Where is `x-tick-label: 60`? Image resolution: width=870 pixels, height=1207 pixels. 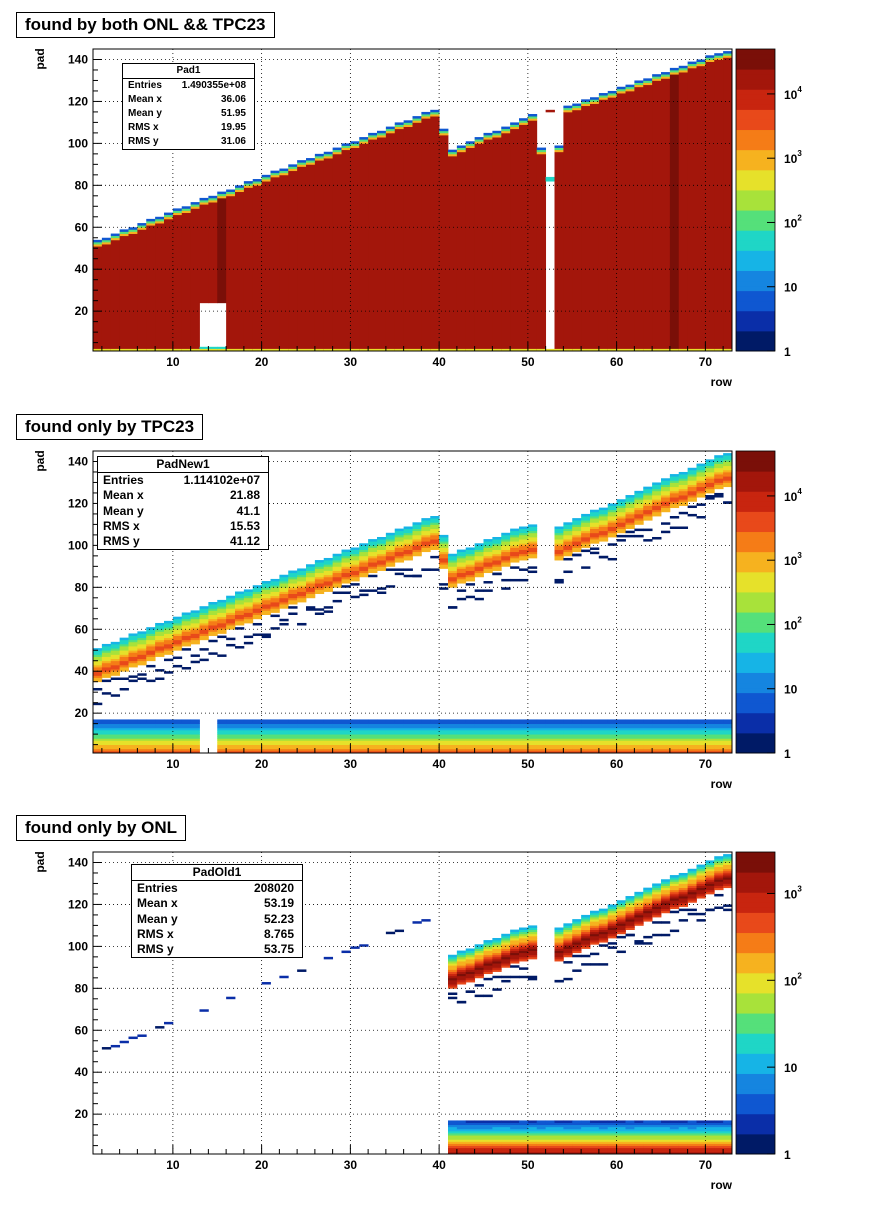
x-tick-label: 60 is located at coordinates (617, 362).